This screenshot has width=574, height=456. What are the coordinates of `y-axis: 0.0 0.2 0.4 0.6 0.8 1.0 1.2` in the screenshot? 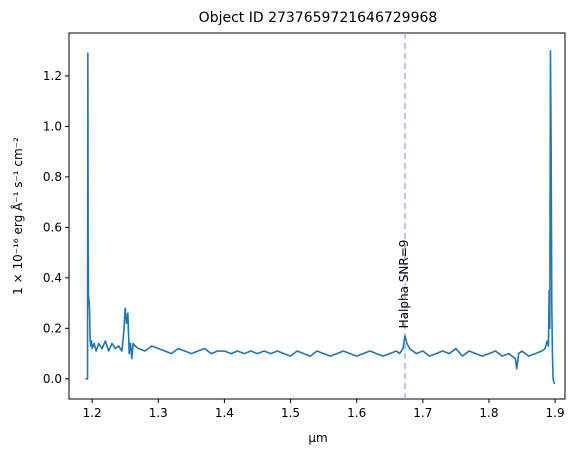 It's located at (56, 227).